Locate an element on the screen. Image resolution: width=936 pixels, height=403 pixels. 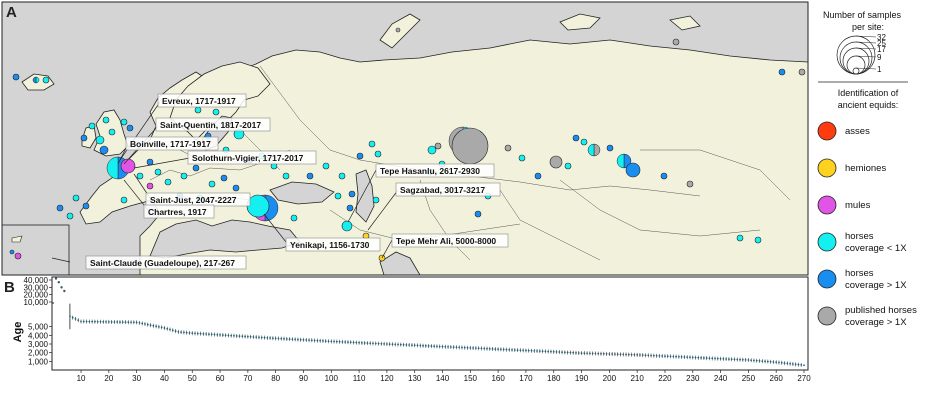
y-tick-label: 30,000 is located at coordinates (36, 287).